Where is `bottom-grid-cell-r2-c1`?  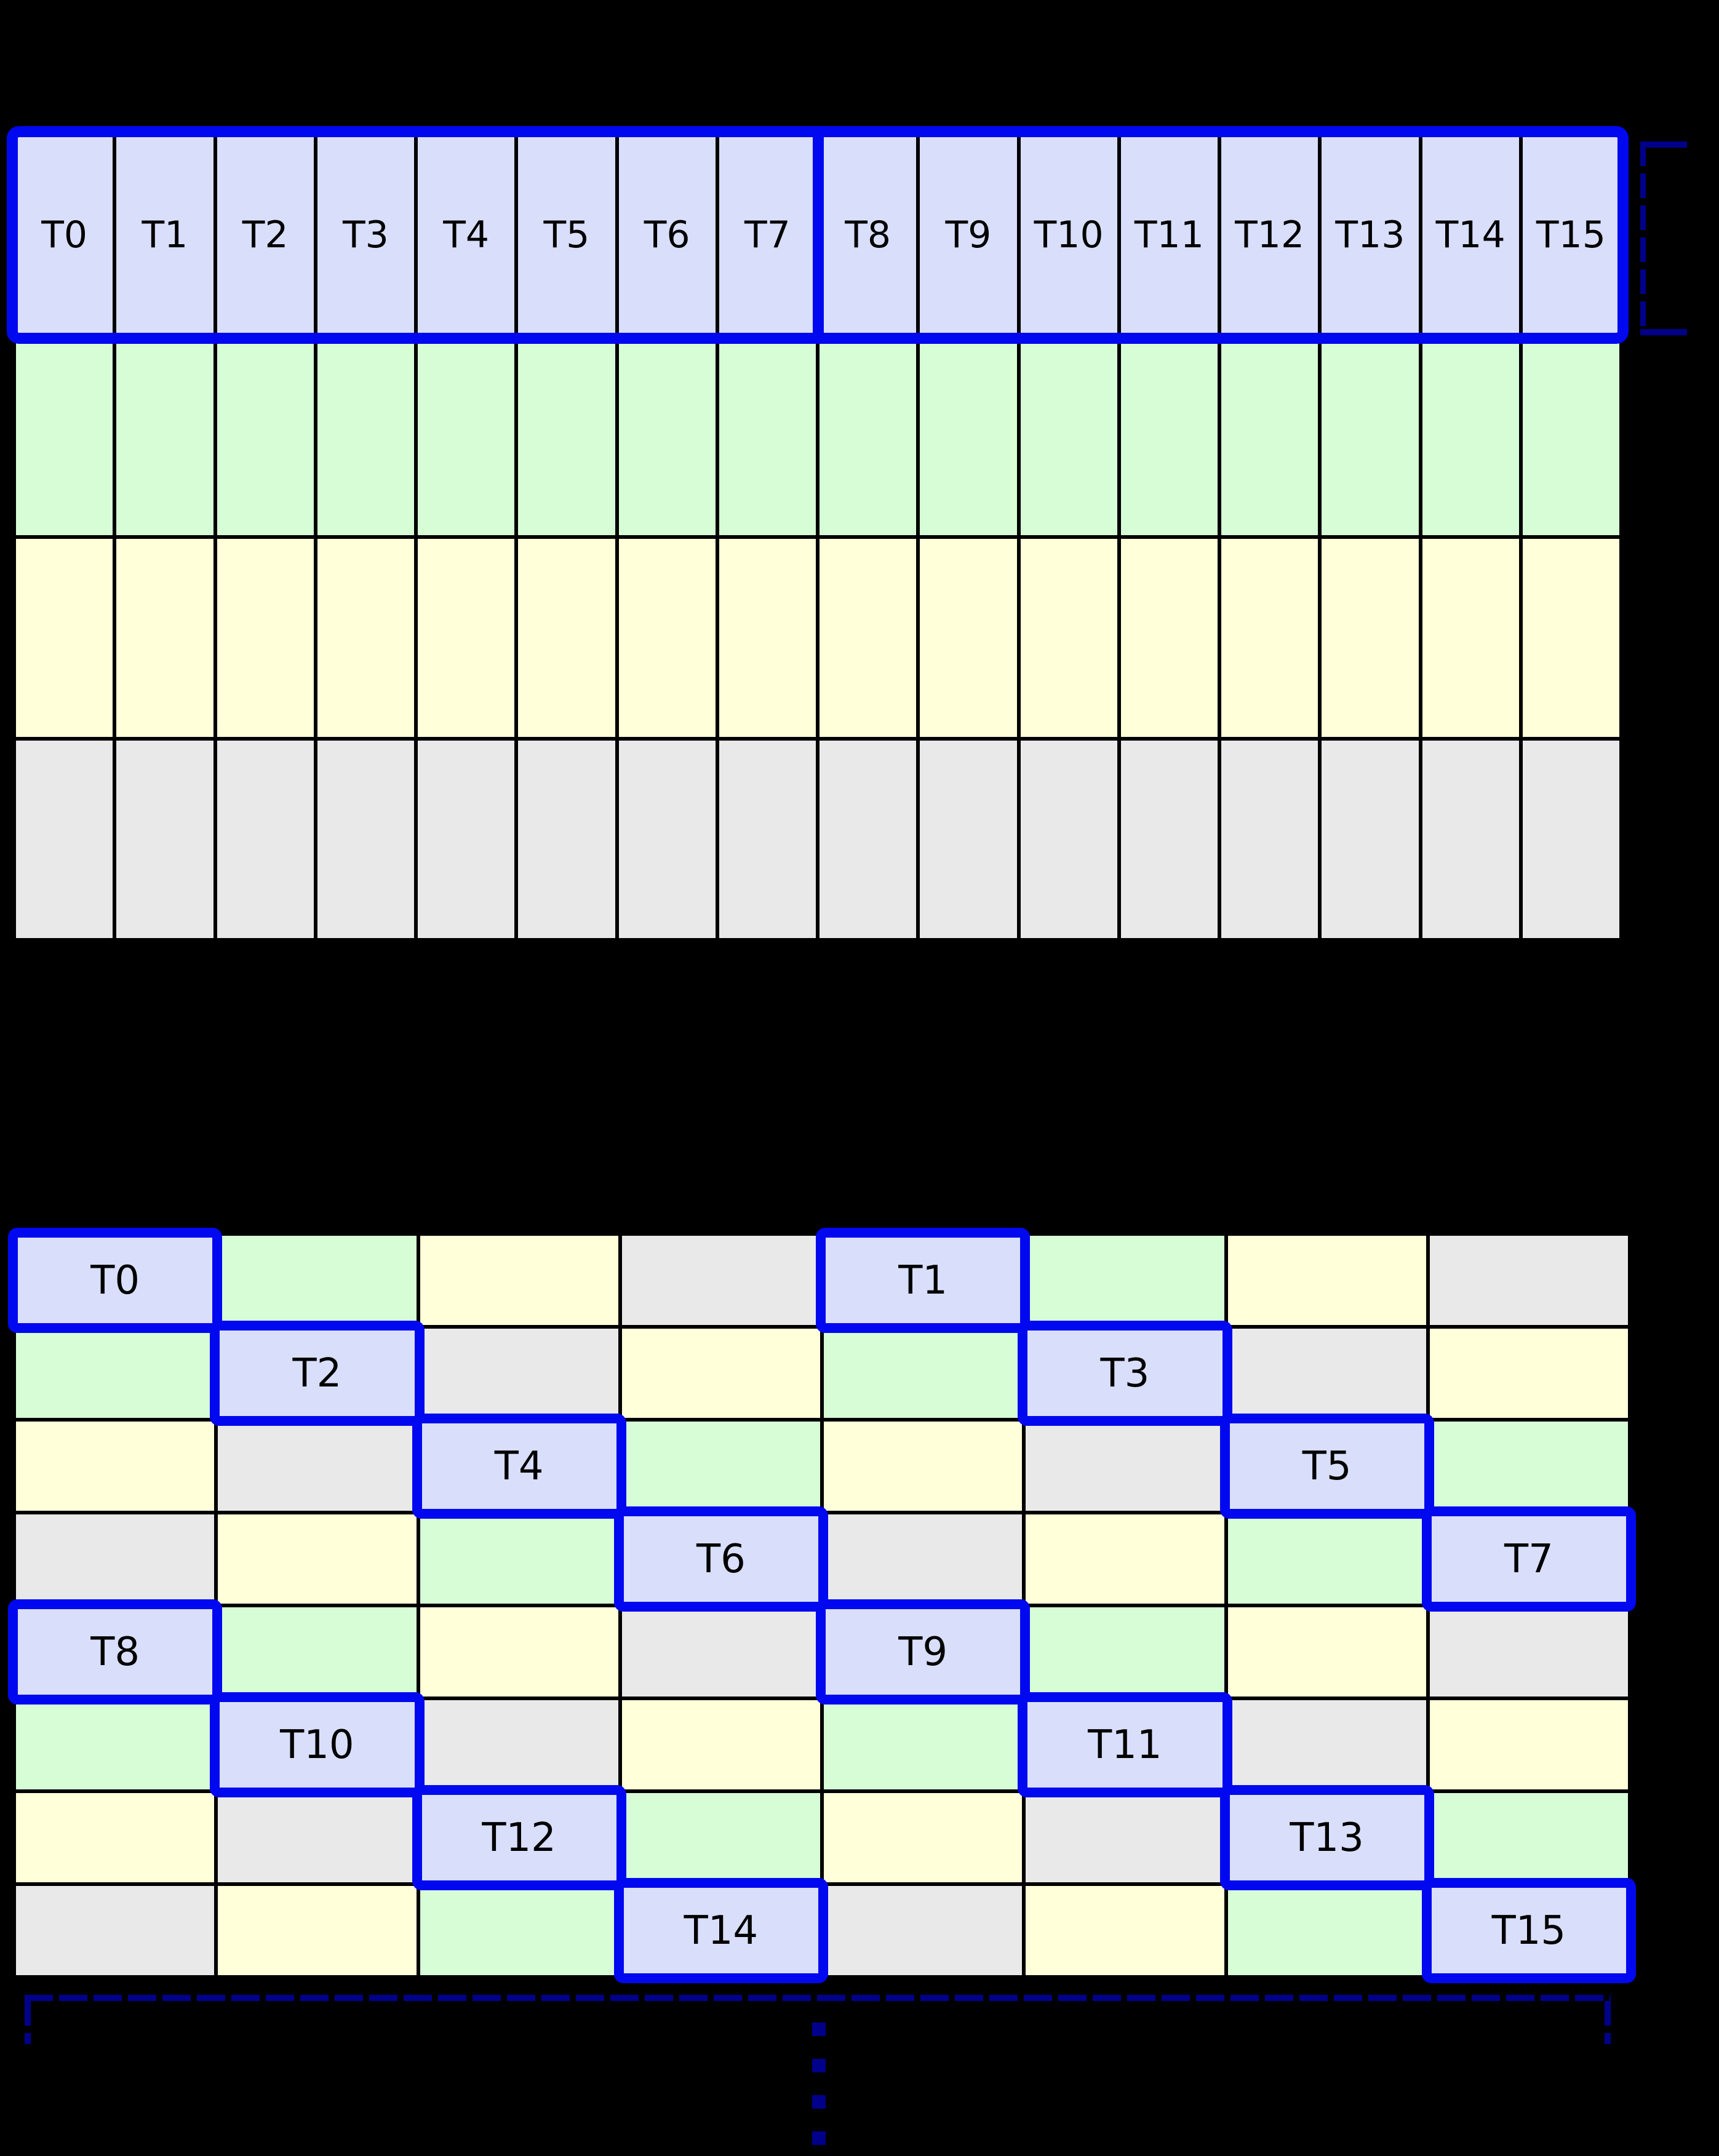
bottom-grid-cell-r2-c1 is located at coordinates (317, 1466).